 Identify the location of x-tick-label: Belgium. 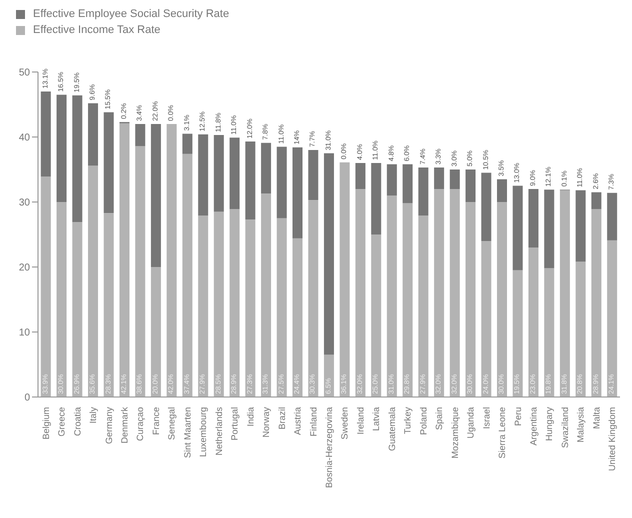
(45, 423).